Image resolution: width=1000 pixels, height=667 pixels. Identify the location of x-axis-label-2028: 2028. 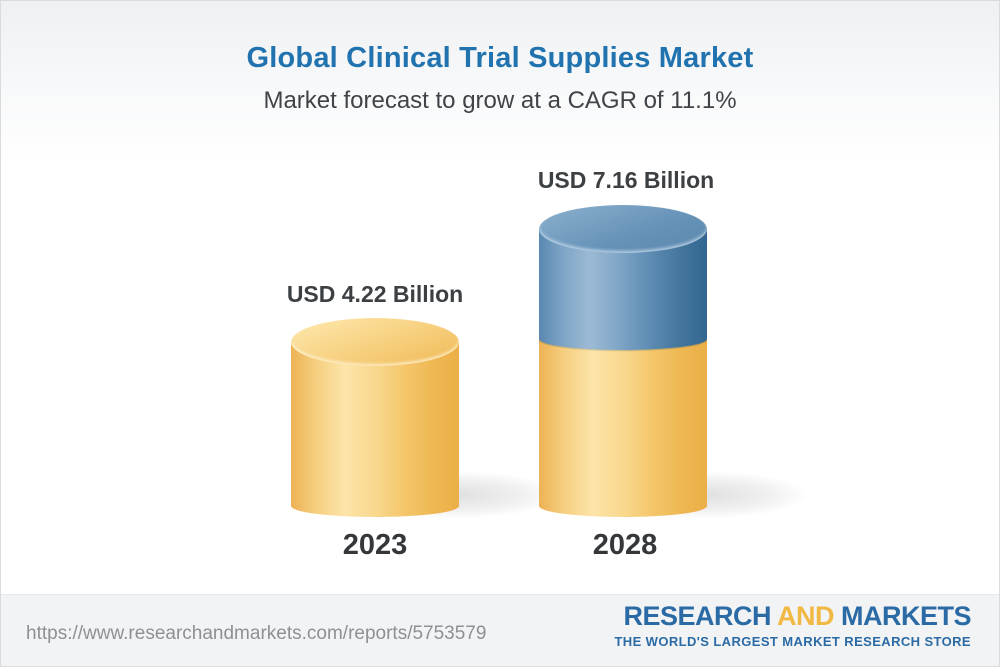
(625, 545).